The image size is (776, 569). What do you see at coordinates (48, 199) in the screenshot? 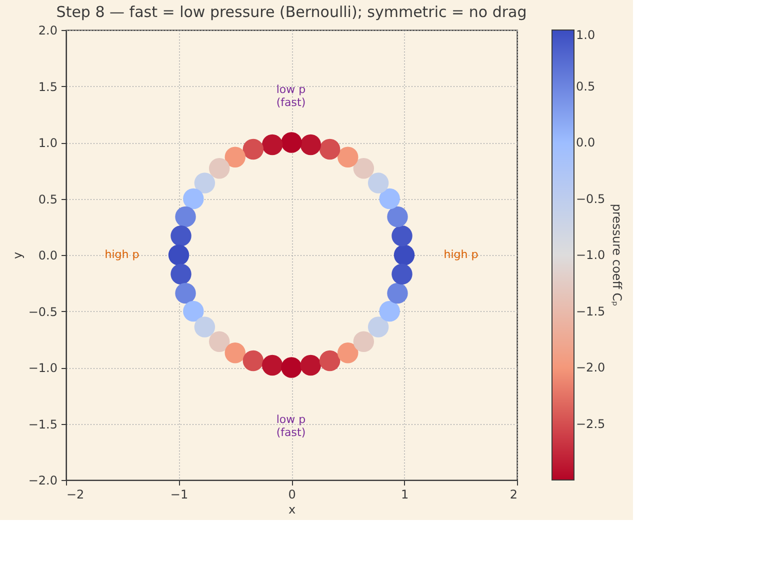
I see `y-tick-label: 0.5` at bounding box center [48, 199].